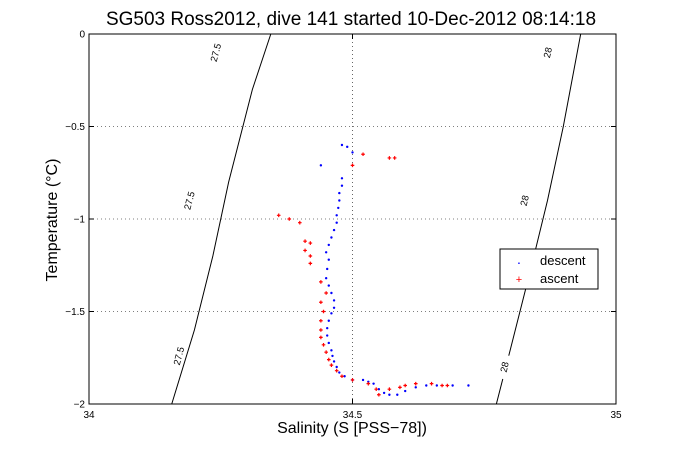 Image resolution: width=681 pixels, height=454 pixels. I want to click on legend-label-descent: descent, so click(563, 260).